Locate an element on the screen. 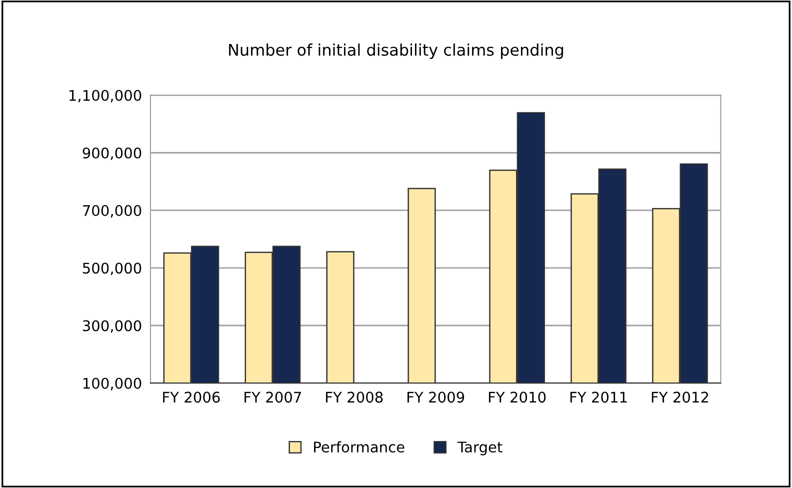 The width and height of the screenshot is (792, 488). y-tick-label: 300,000 is located at coordinates (112, 326).